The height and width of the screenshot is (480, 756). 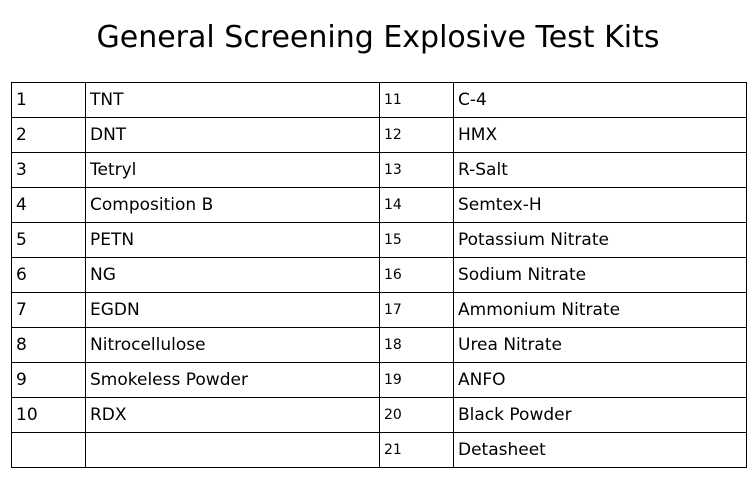 I want to click on left-number-cell: 2, so click(x=48, y=135).